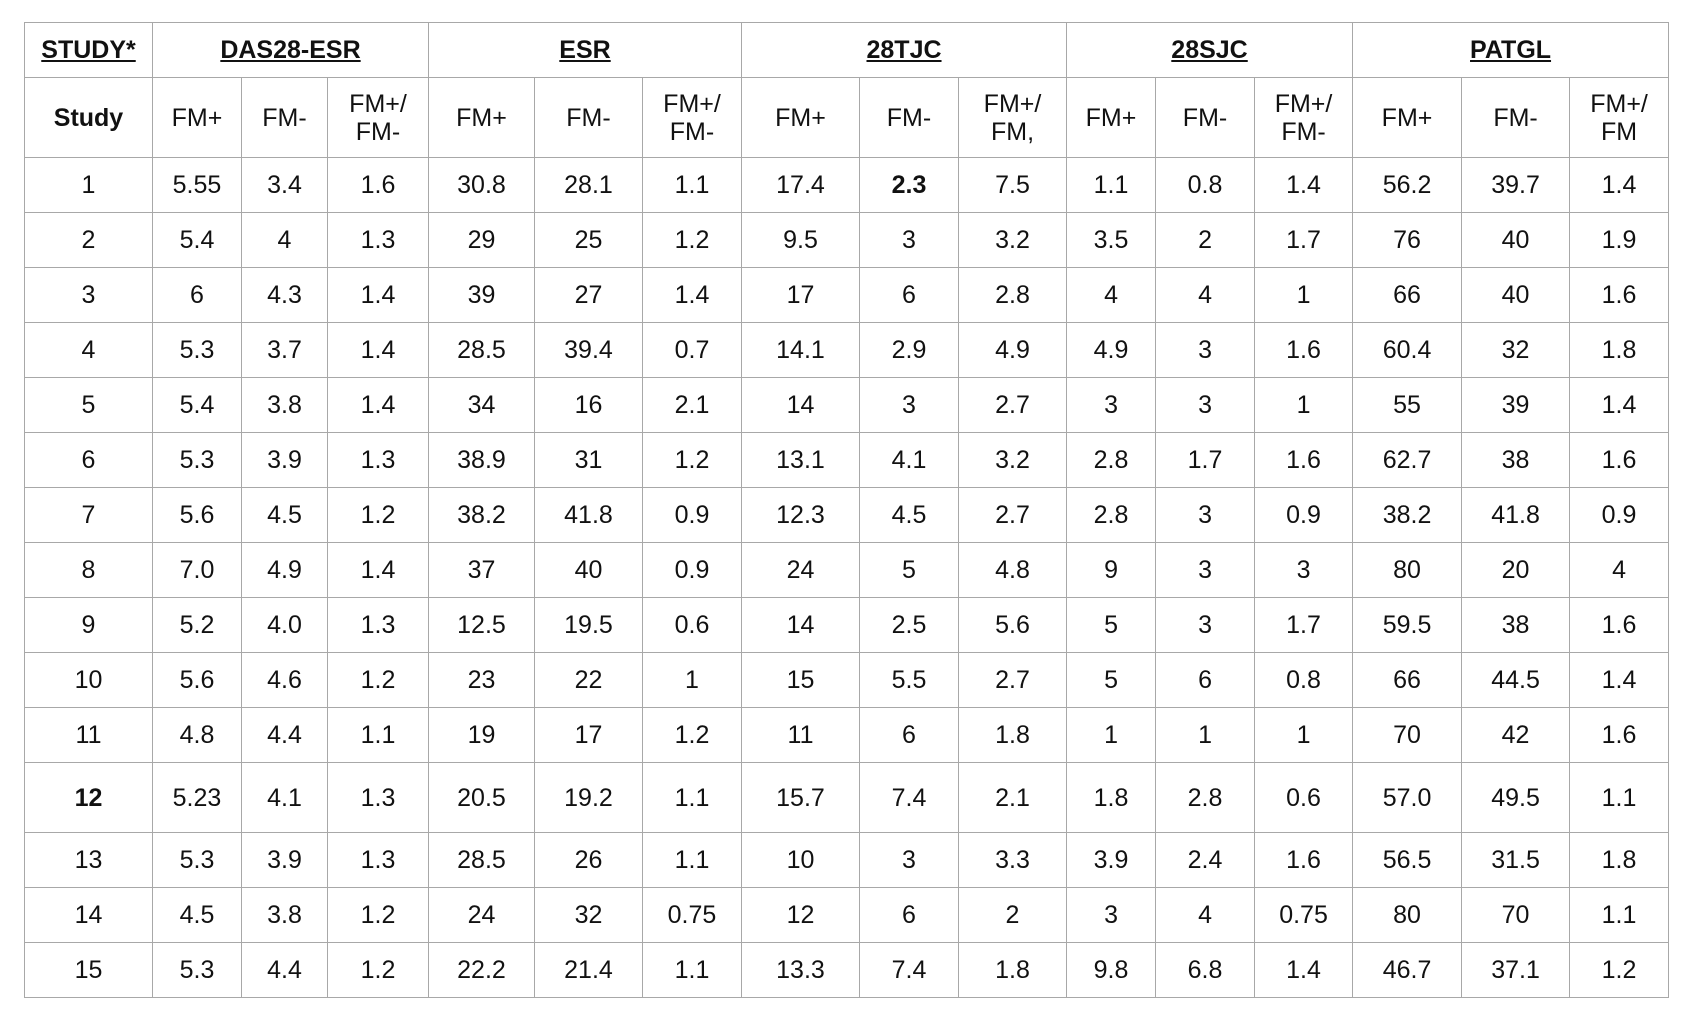  I want to click on table-row: 11 4.8 4.4 1.1 19 17 1.2 11 6 1.8 1 1 1 70 42 1.6, so click(847, 735).